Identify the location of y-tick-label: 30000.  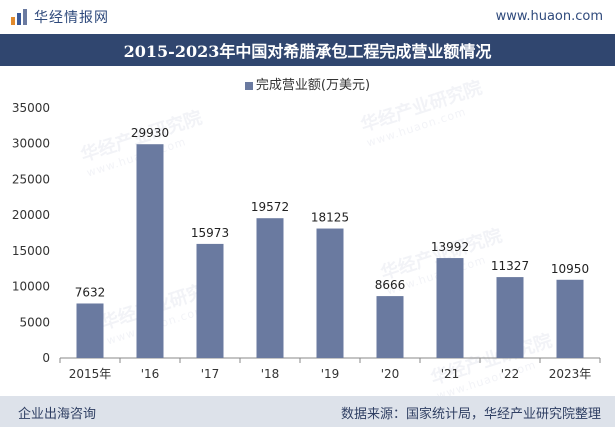
(31, 144).